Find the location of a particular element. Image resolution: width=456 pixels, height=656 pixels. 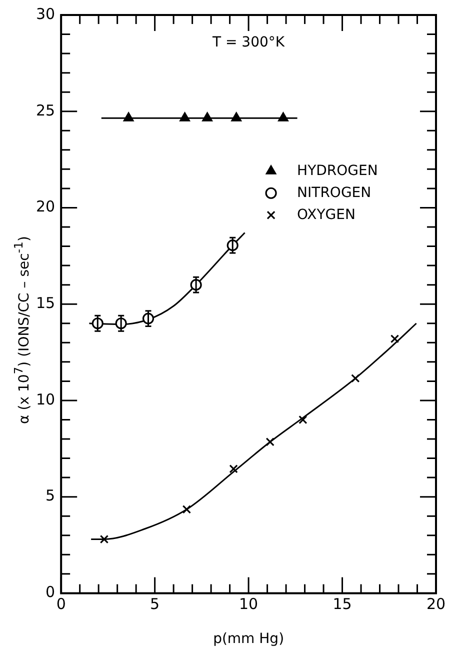

legend-label: HYDROGEN is located at coordinates (337, 170).